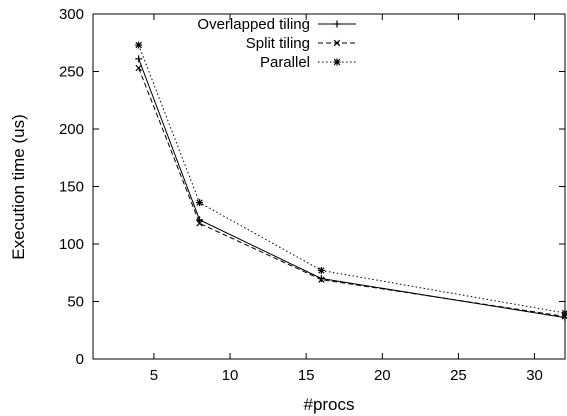 The width and height of the screenshot is (567, 416). I want to click on legend-label: Split tiling, so click(278, 43).